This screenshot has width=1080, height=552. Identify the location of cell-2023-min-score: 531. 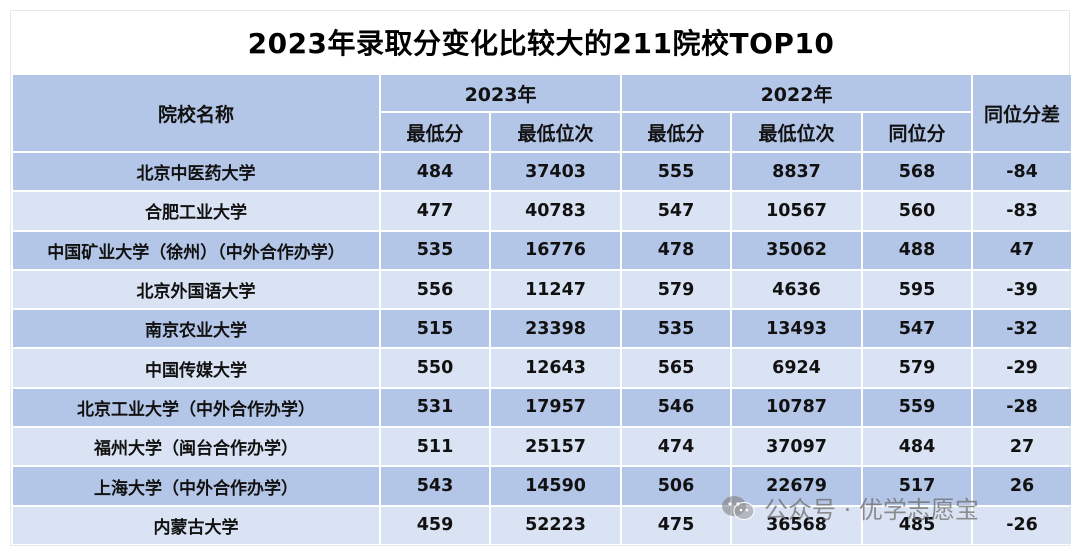
(435, 407).